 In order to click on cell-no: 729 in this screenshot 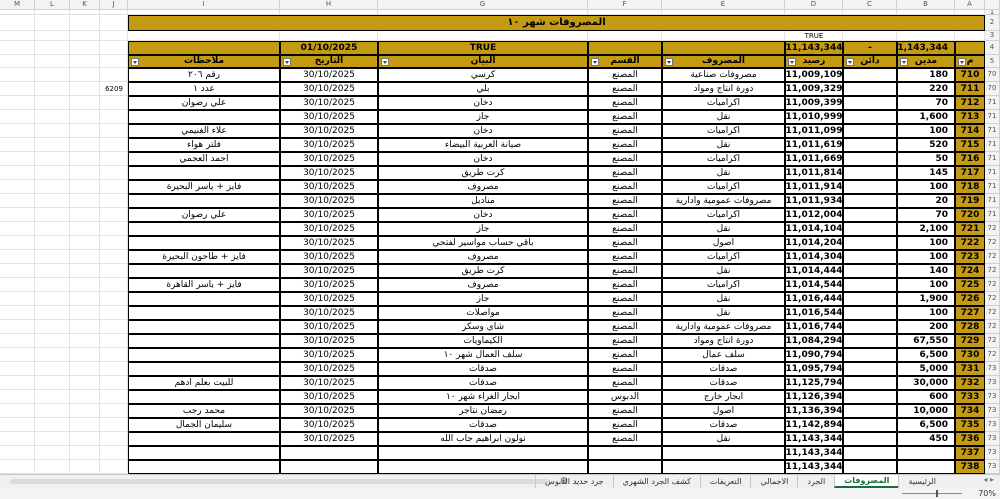, I will do `click(970, 341)`.